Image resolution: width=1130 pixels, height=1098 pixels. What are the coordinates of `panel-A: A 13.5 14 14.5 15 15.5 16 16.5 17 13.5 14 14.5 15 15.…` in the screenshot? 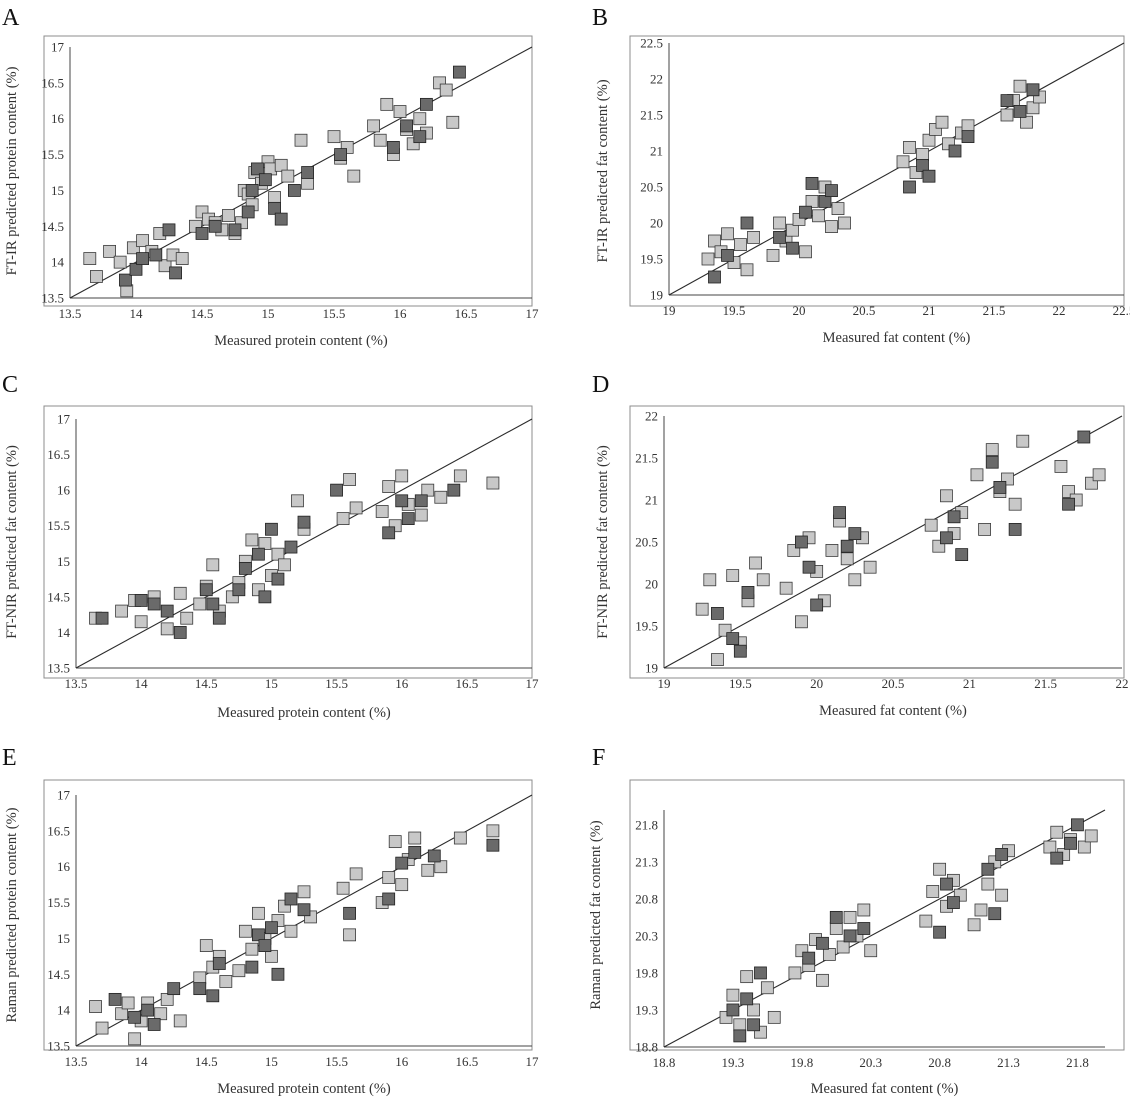 It's located at (270, 177).